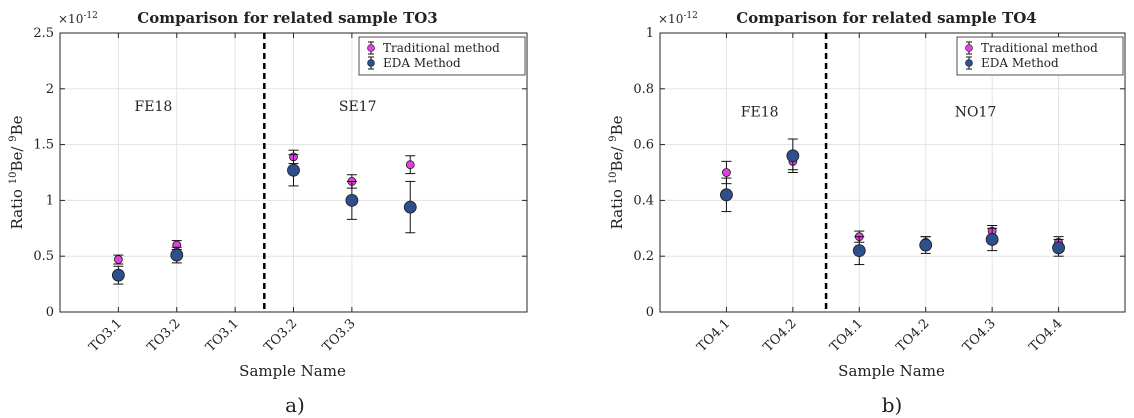 This screenshot has width=1134, height=418. What do you see at coordinates (43, 145) in the screenshot?
I see `y-tick-label: 1.5` at bounding box center [43, 145].